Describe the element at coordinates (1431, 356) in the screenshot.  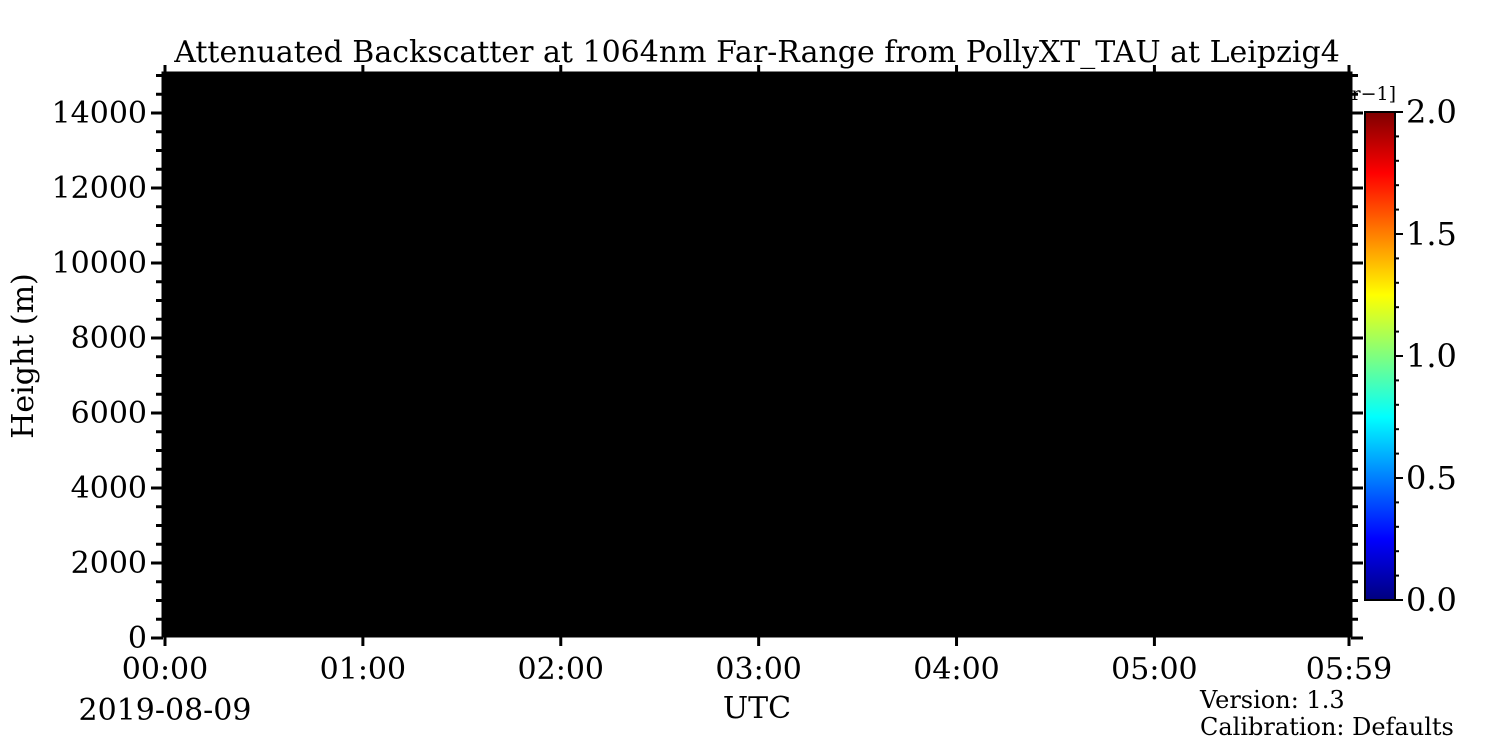
I see `colorbar-tick-label: 1.0` at that location.